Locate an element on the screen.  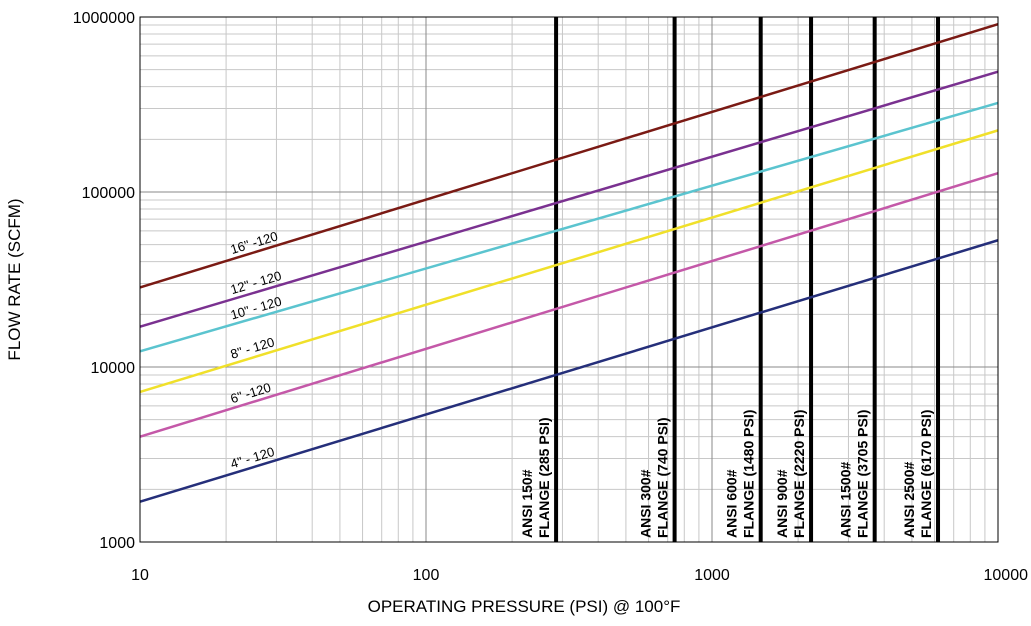
x-tick-label: 10000 is located at coordinates (1006, 575).